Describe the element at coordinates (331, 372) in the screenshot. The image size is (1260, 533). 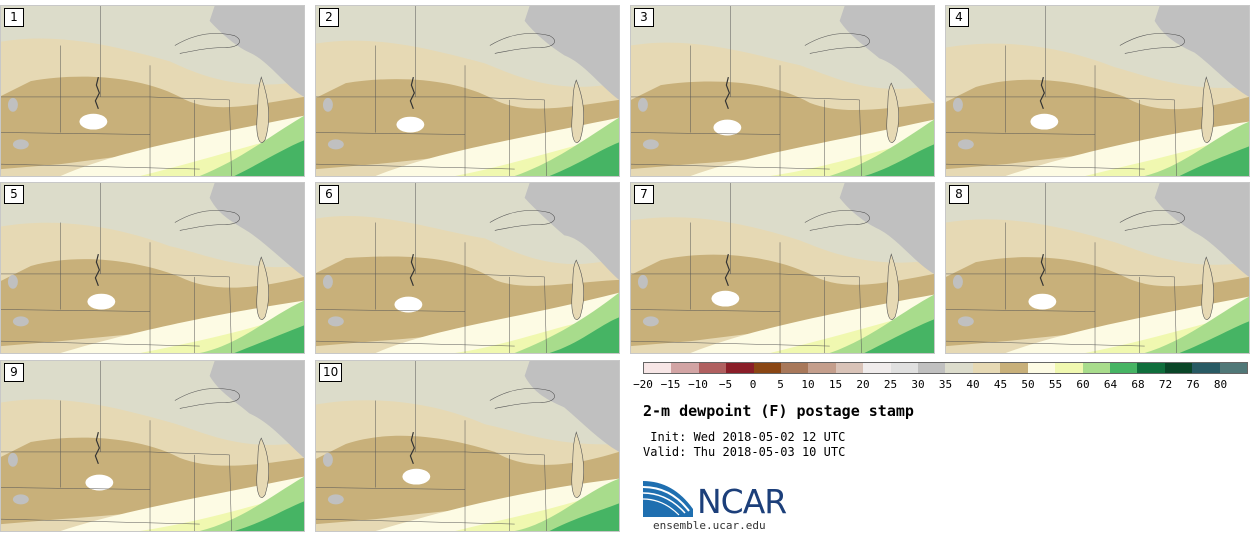
I see `member-number-label: 10` at that location.